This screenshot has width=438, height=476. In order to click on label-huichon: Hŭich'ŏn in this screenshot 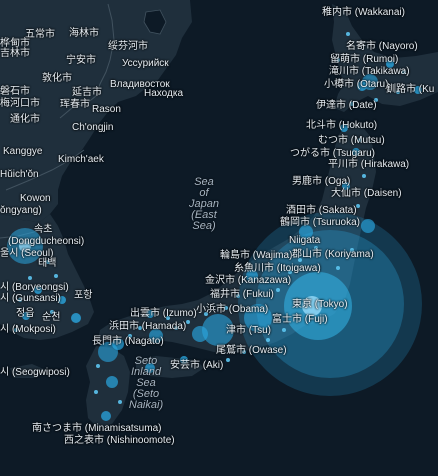, I will do `click(19, 174)`.